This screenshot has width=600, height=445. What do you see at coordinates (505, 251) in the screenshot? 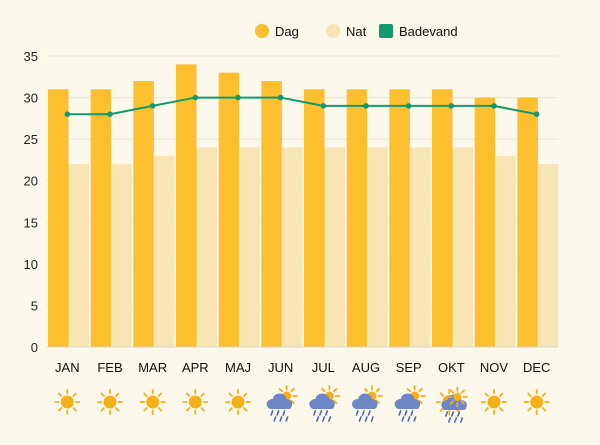
I see `bar-nat-nov` at bounding box center [505, 251].